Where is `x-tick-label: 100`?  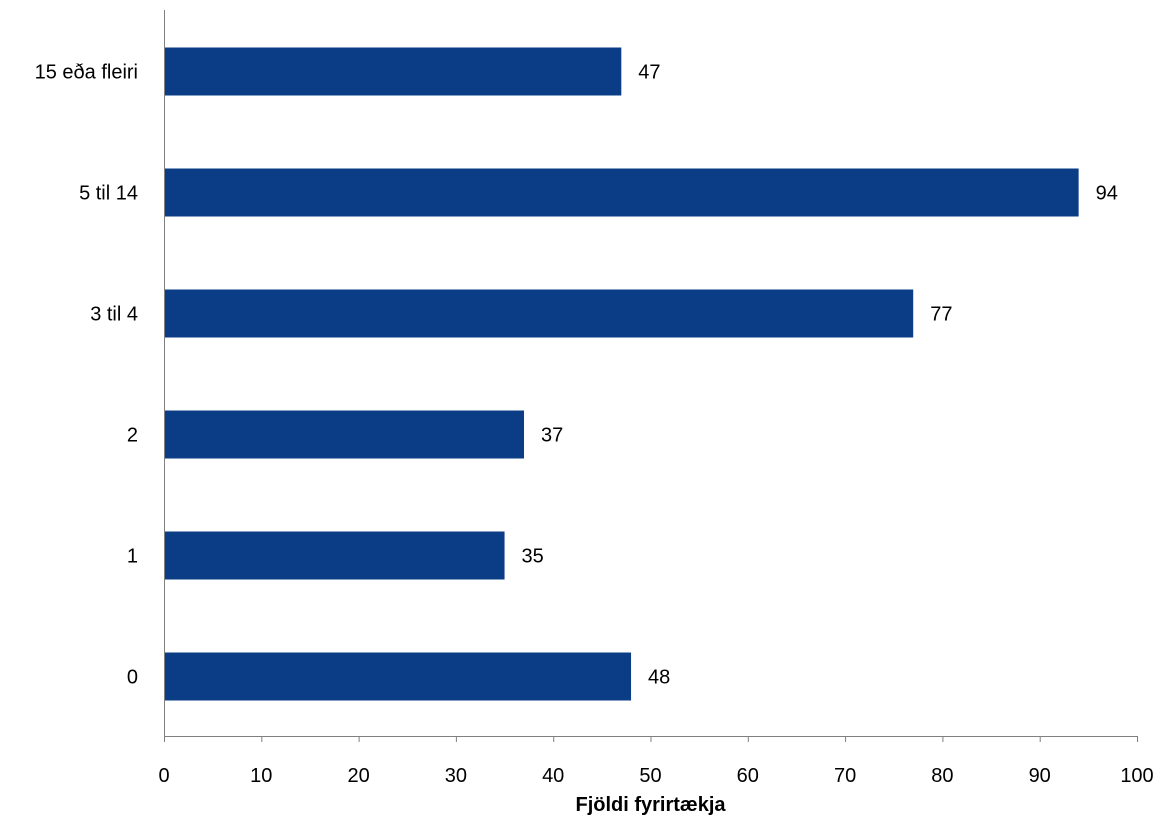 x-tick-label: 100 is located at coordinates (1136, 776).